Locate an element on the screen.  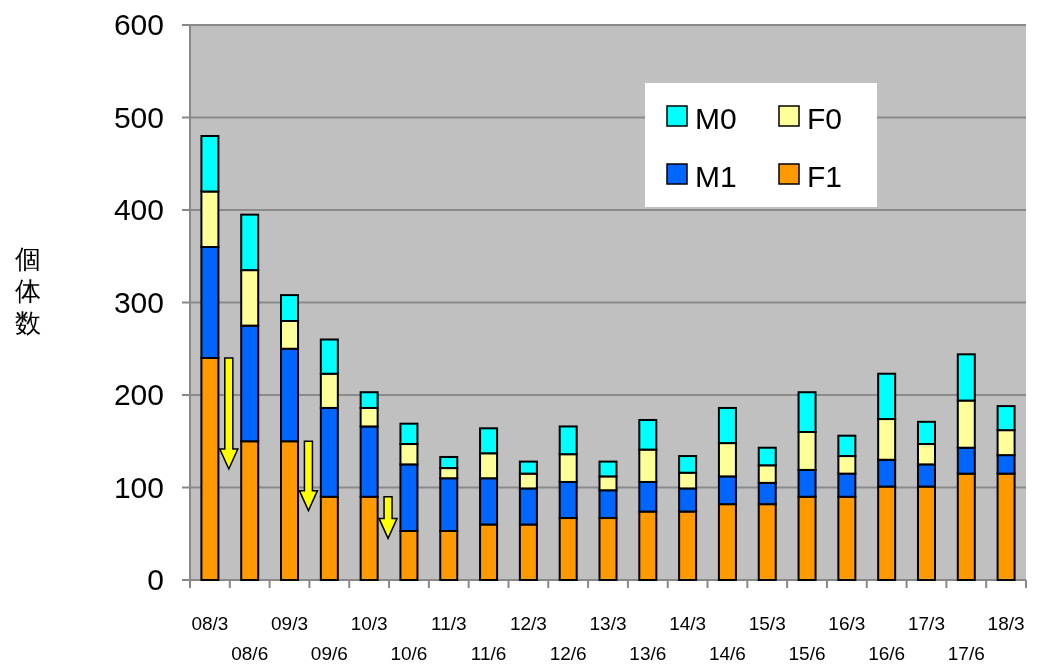
y-tick-label: 500 is located at coordinates (138, 117).